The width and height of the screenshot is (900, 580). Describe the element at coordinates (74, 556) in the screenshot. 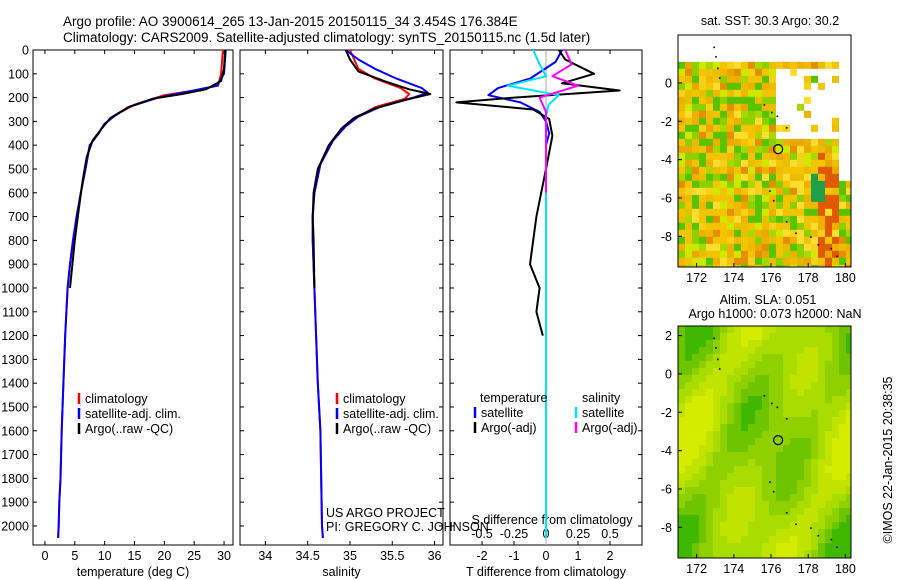

I see `x-tick-label: 5` at that location.